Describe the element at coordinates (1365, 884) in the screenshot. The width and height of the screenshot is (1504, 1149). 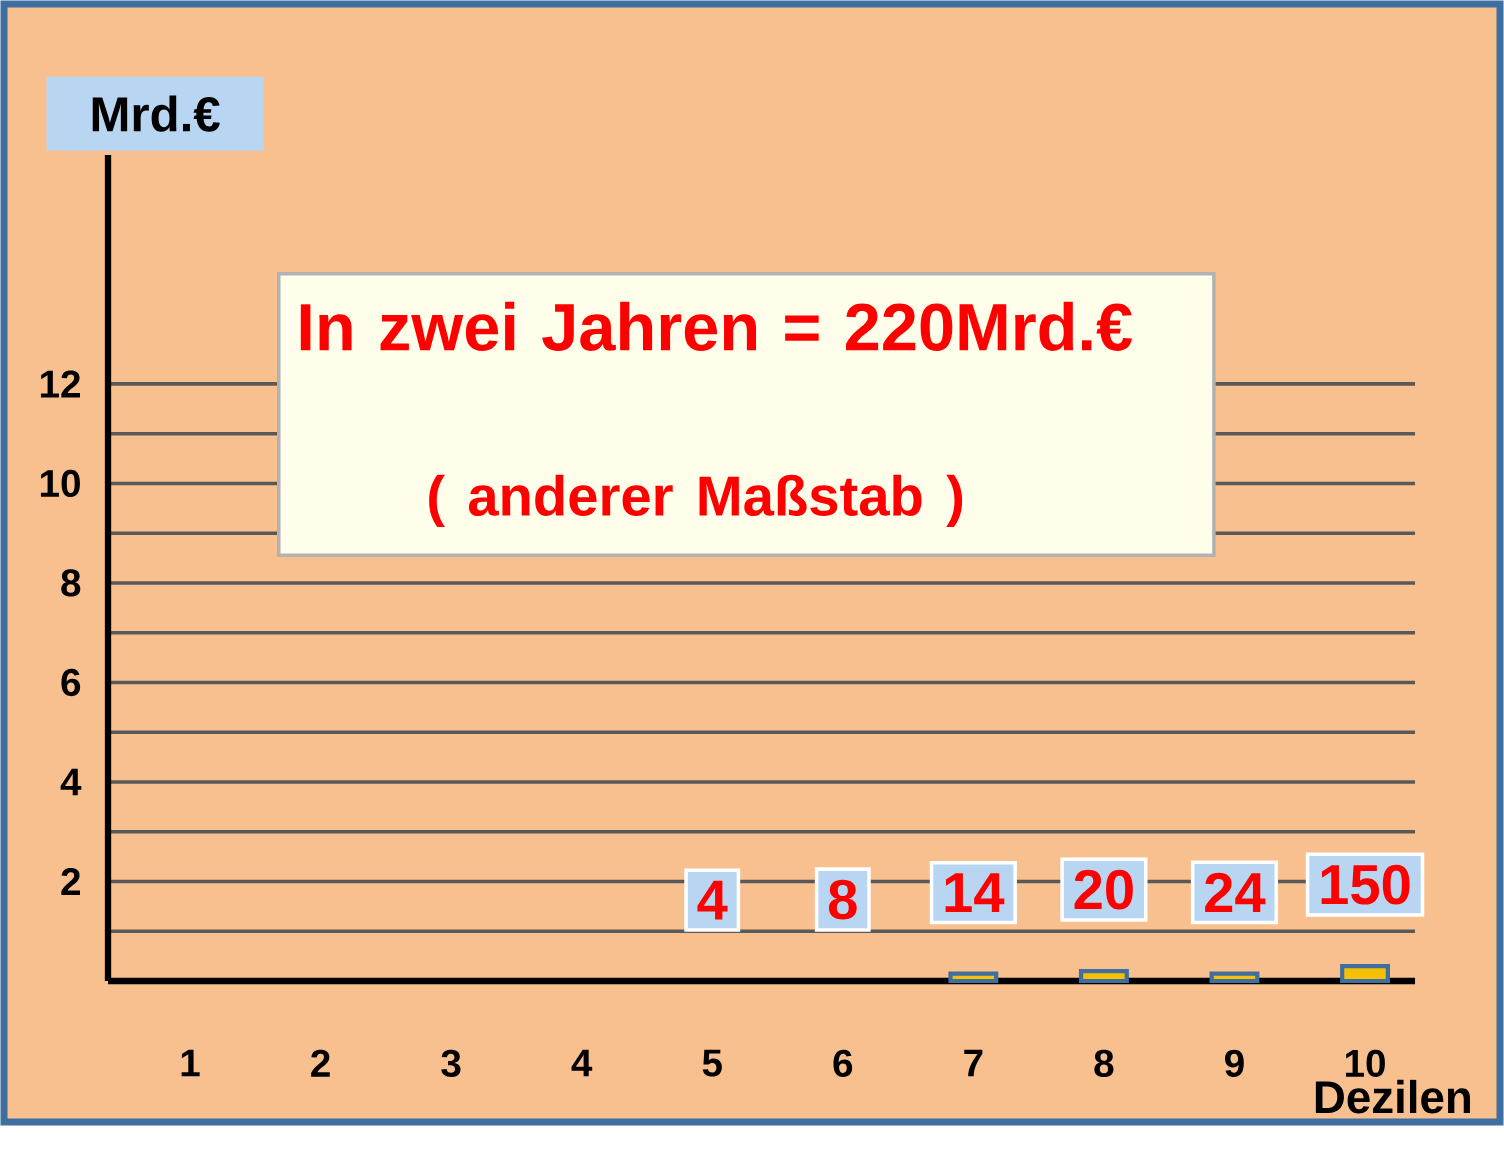
I see `annotation: 150` at that location.